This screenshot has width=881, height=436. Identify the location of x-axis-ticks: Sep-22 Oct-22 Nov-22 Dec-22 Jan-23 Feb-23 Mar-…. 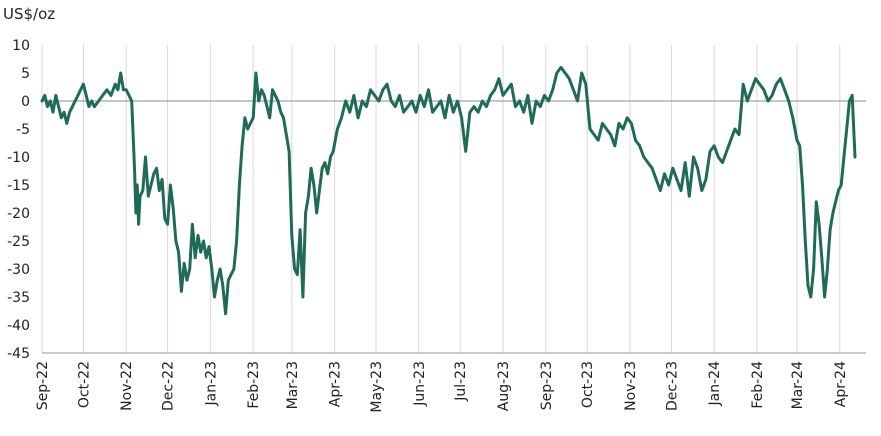
(442, 387).